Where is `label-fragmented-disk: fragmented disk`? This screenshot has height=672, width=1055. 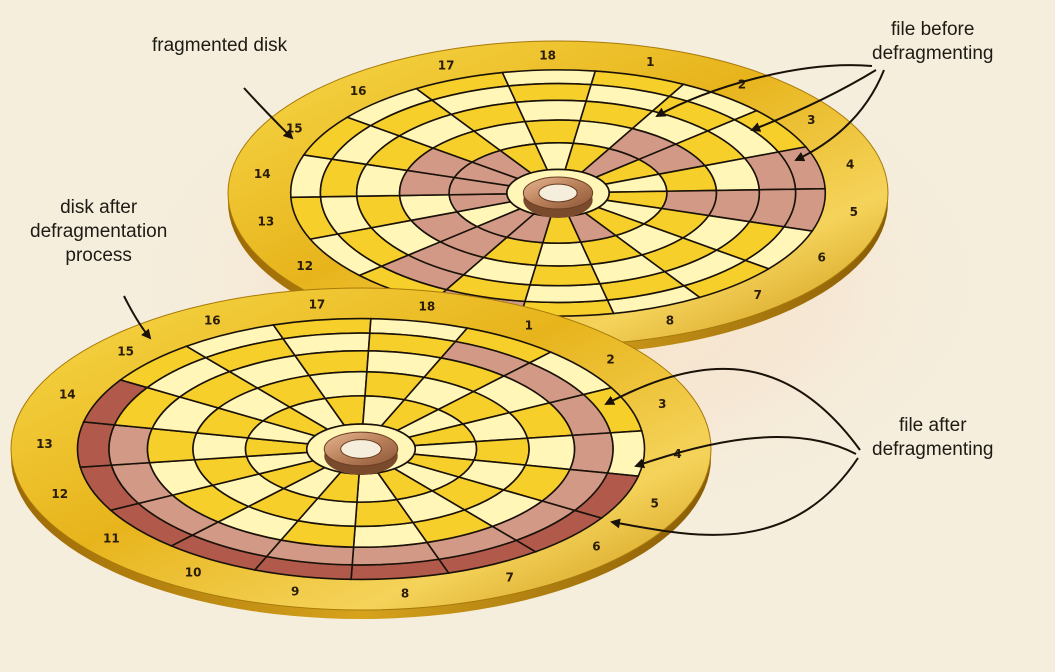
label-fragmented-disk: fragmented disk is located at coordinates (220, 45).